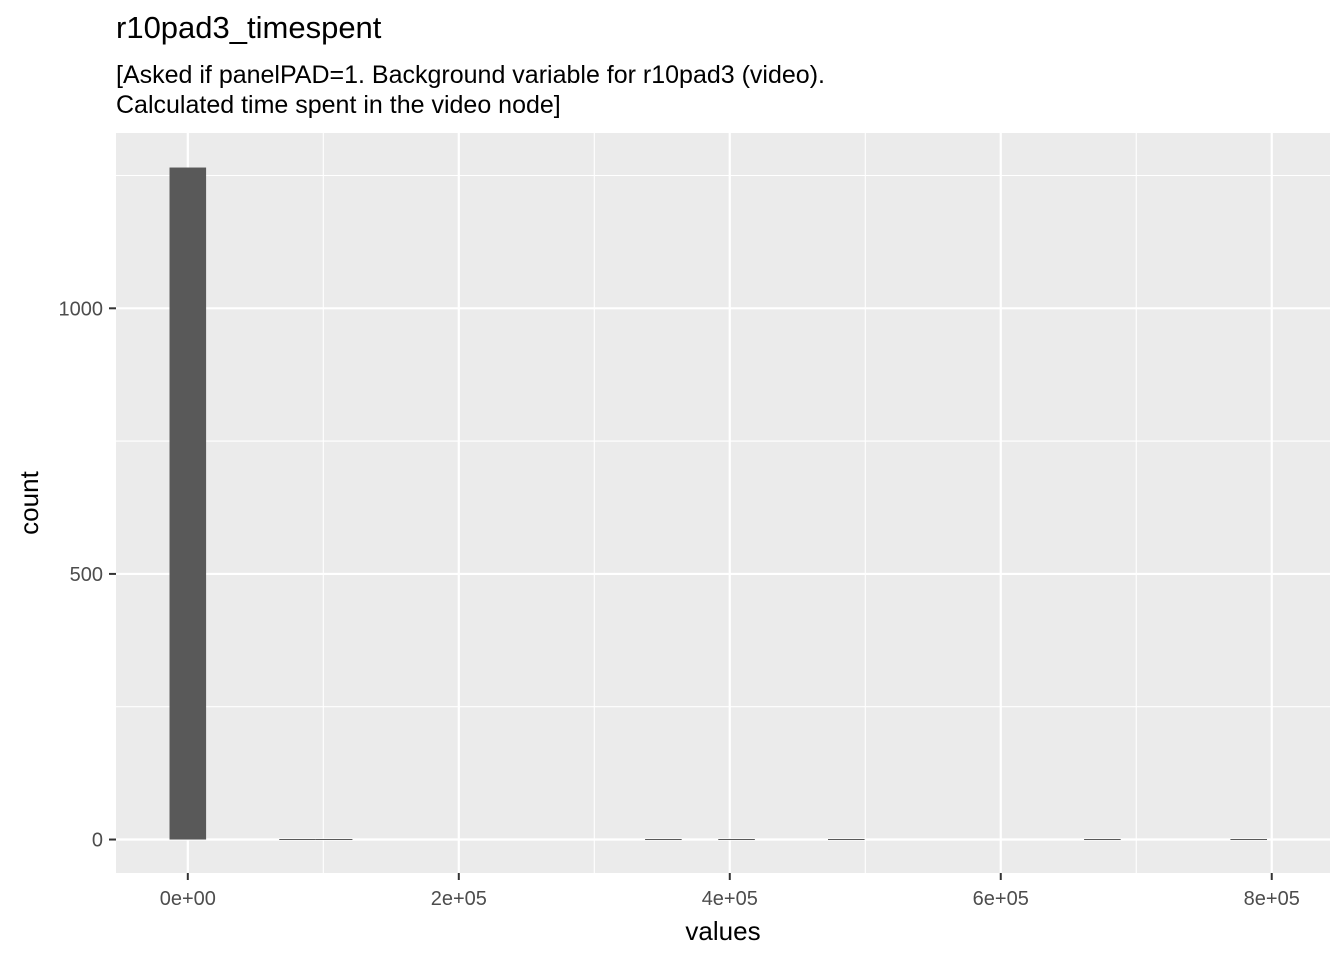  Describe the element at coordinates (722, 931) in the screenshot. I see `x-axis-title: values` at that location.